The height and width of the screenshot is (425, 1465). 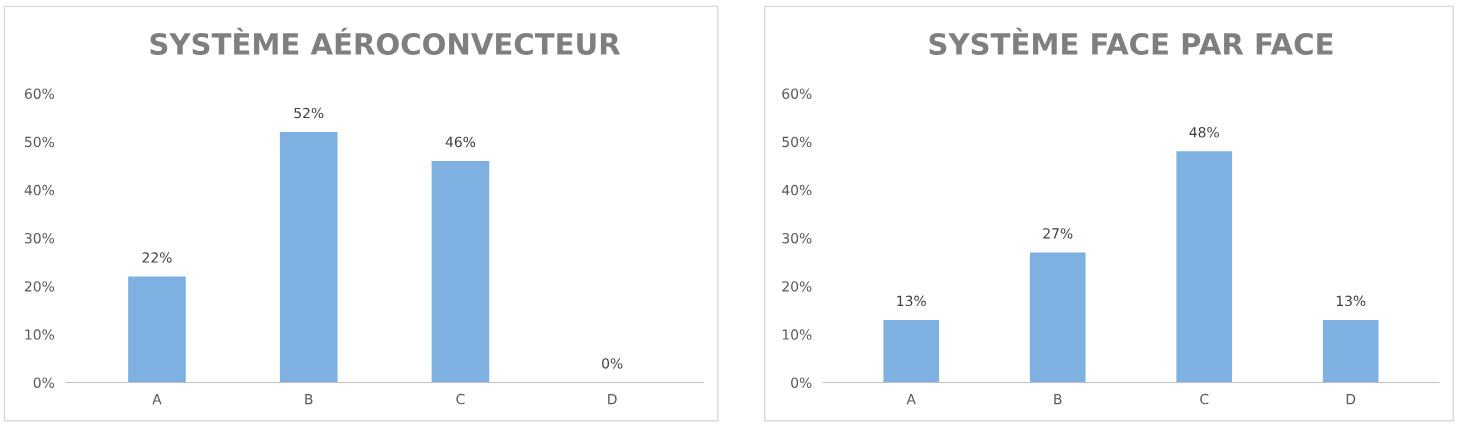 What do you see at coordinates (1204, 132) in the screenshot?
I see `data-label: 48%` at bounding box center [1204, 132].